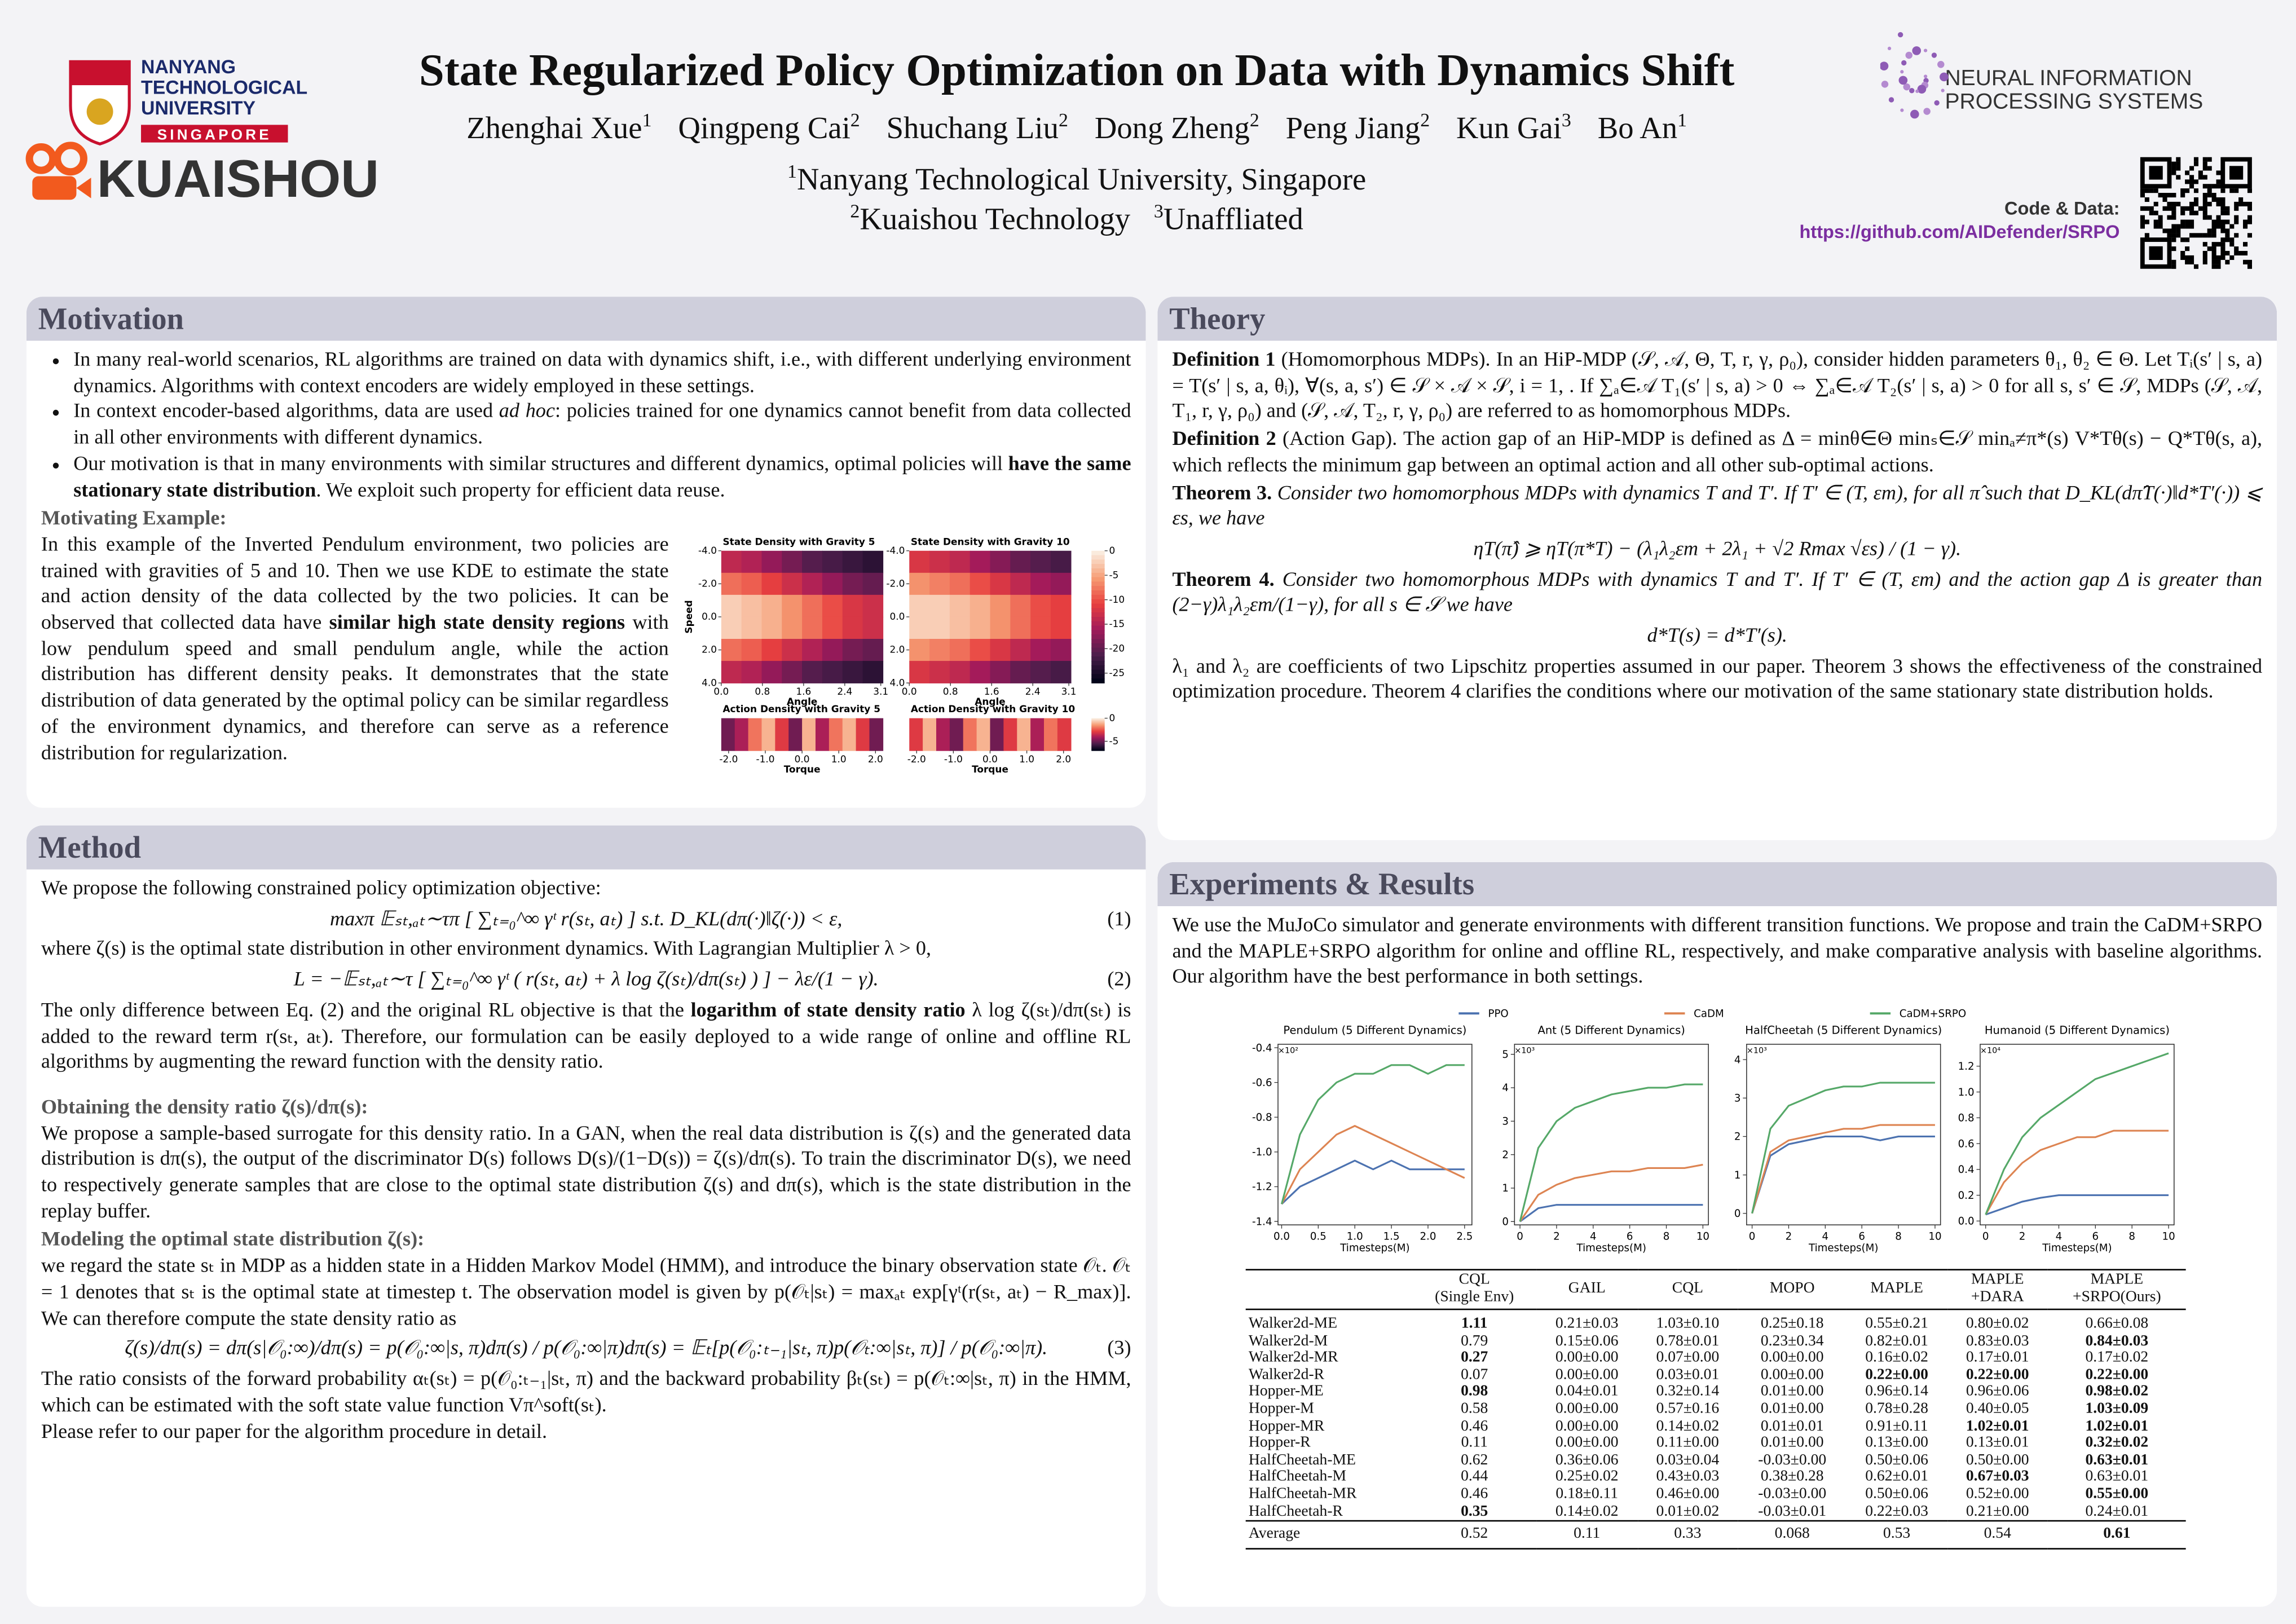  I want to click on y-axis-label: Speed, so click(688, 616).